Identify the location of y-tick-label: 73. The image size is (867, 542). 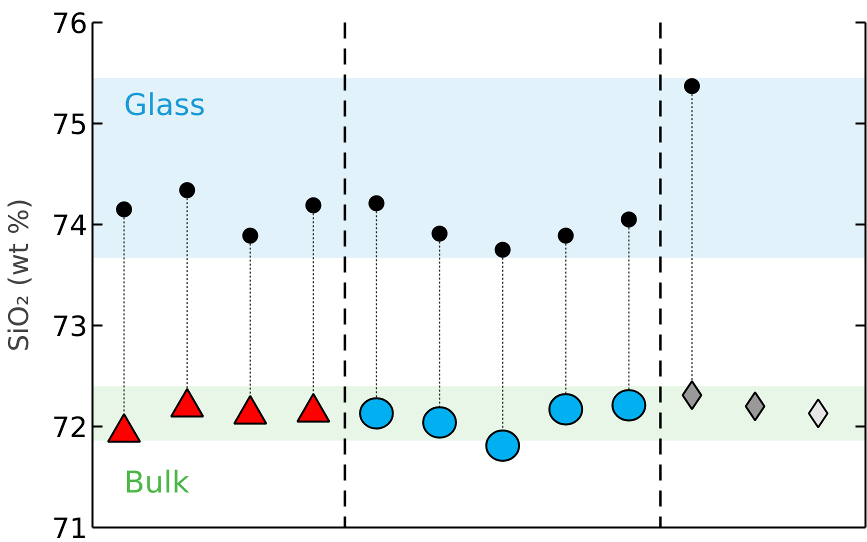
(70, 326).